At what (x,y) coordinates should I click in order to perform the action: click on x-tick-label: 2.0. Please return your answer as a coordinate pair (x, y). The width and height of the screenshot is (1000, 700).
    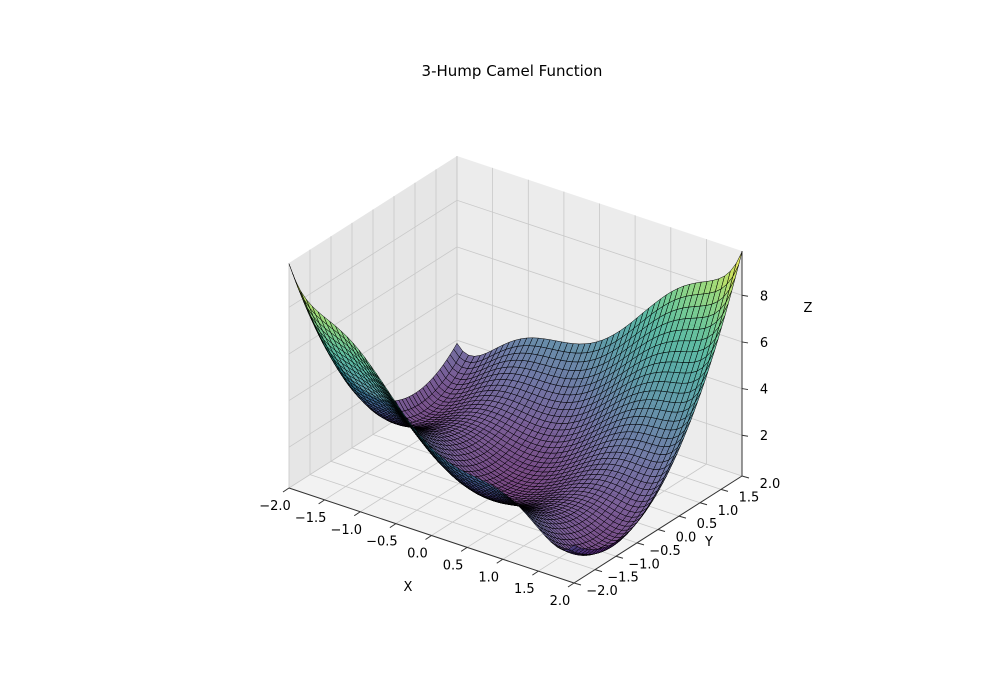
    Looking at the image, I should click on (560, 601).